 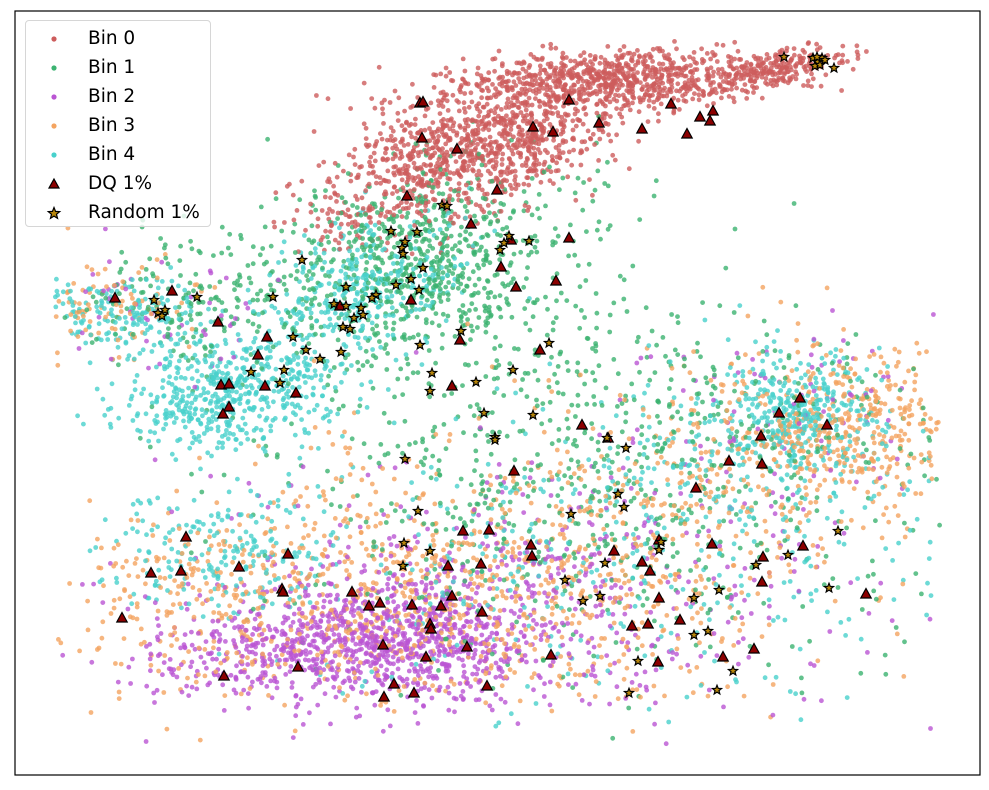 What do you see at coordinates (112, 67) in the screenshot?
I see `legend-label: Bin 1` at bounding box center [112, 67].